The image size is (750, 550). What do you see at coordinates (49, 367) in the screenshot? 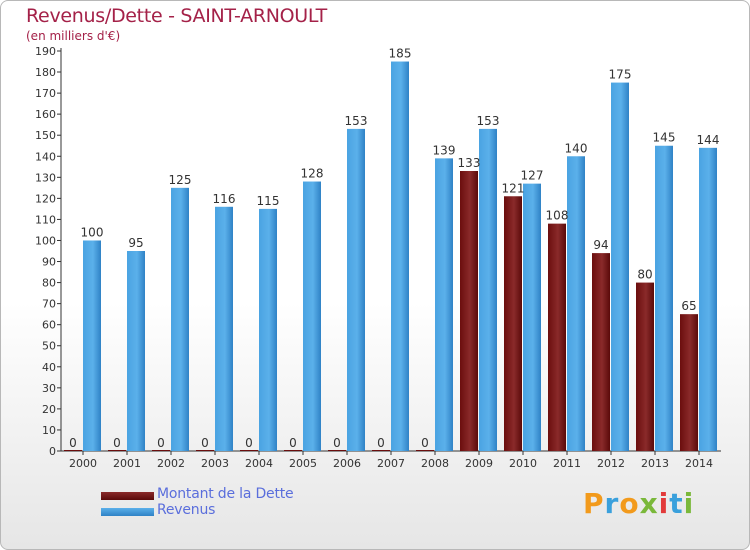
I see `y-tick-label: 40` at bounding box center [49, 367].